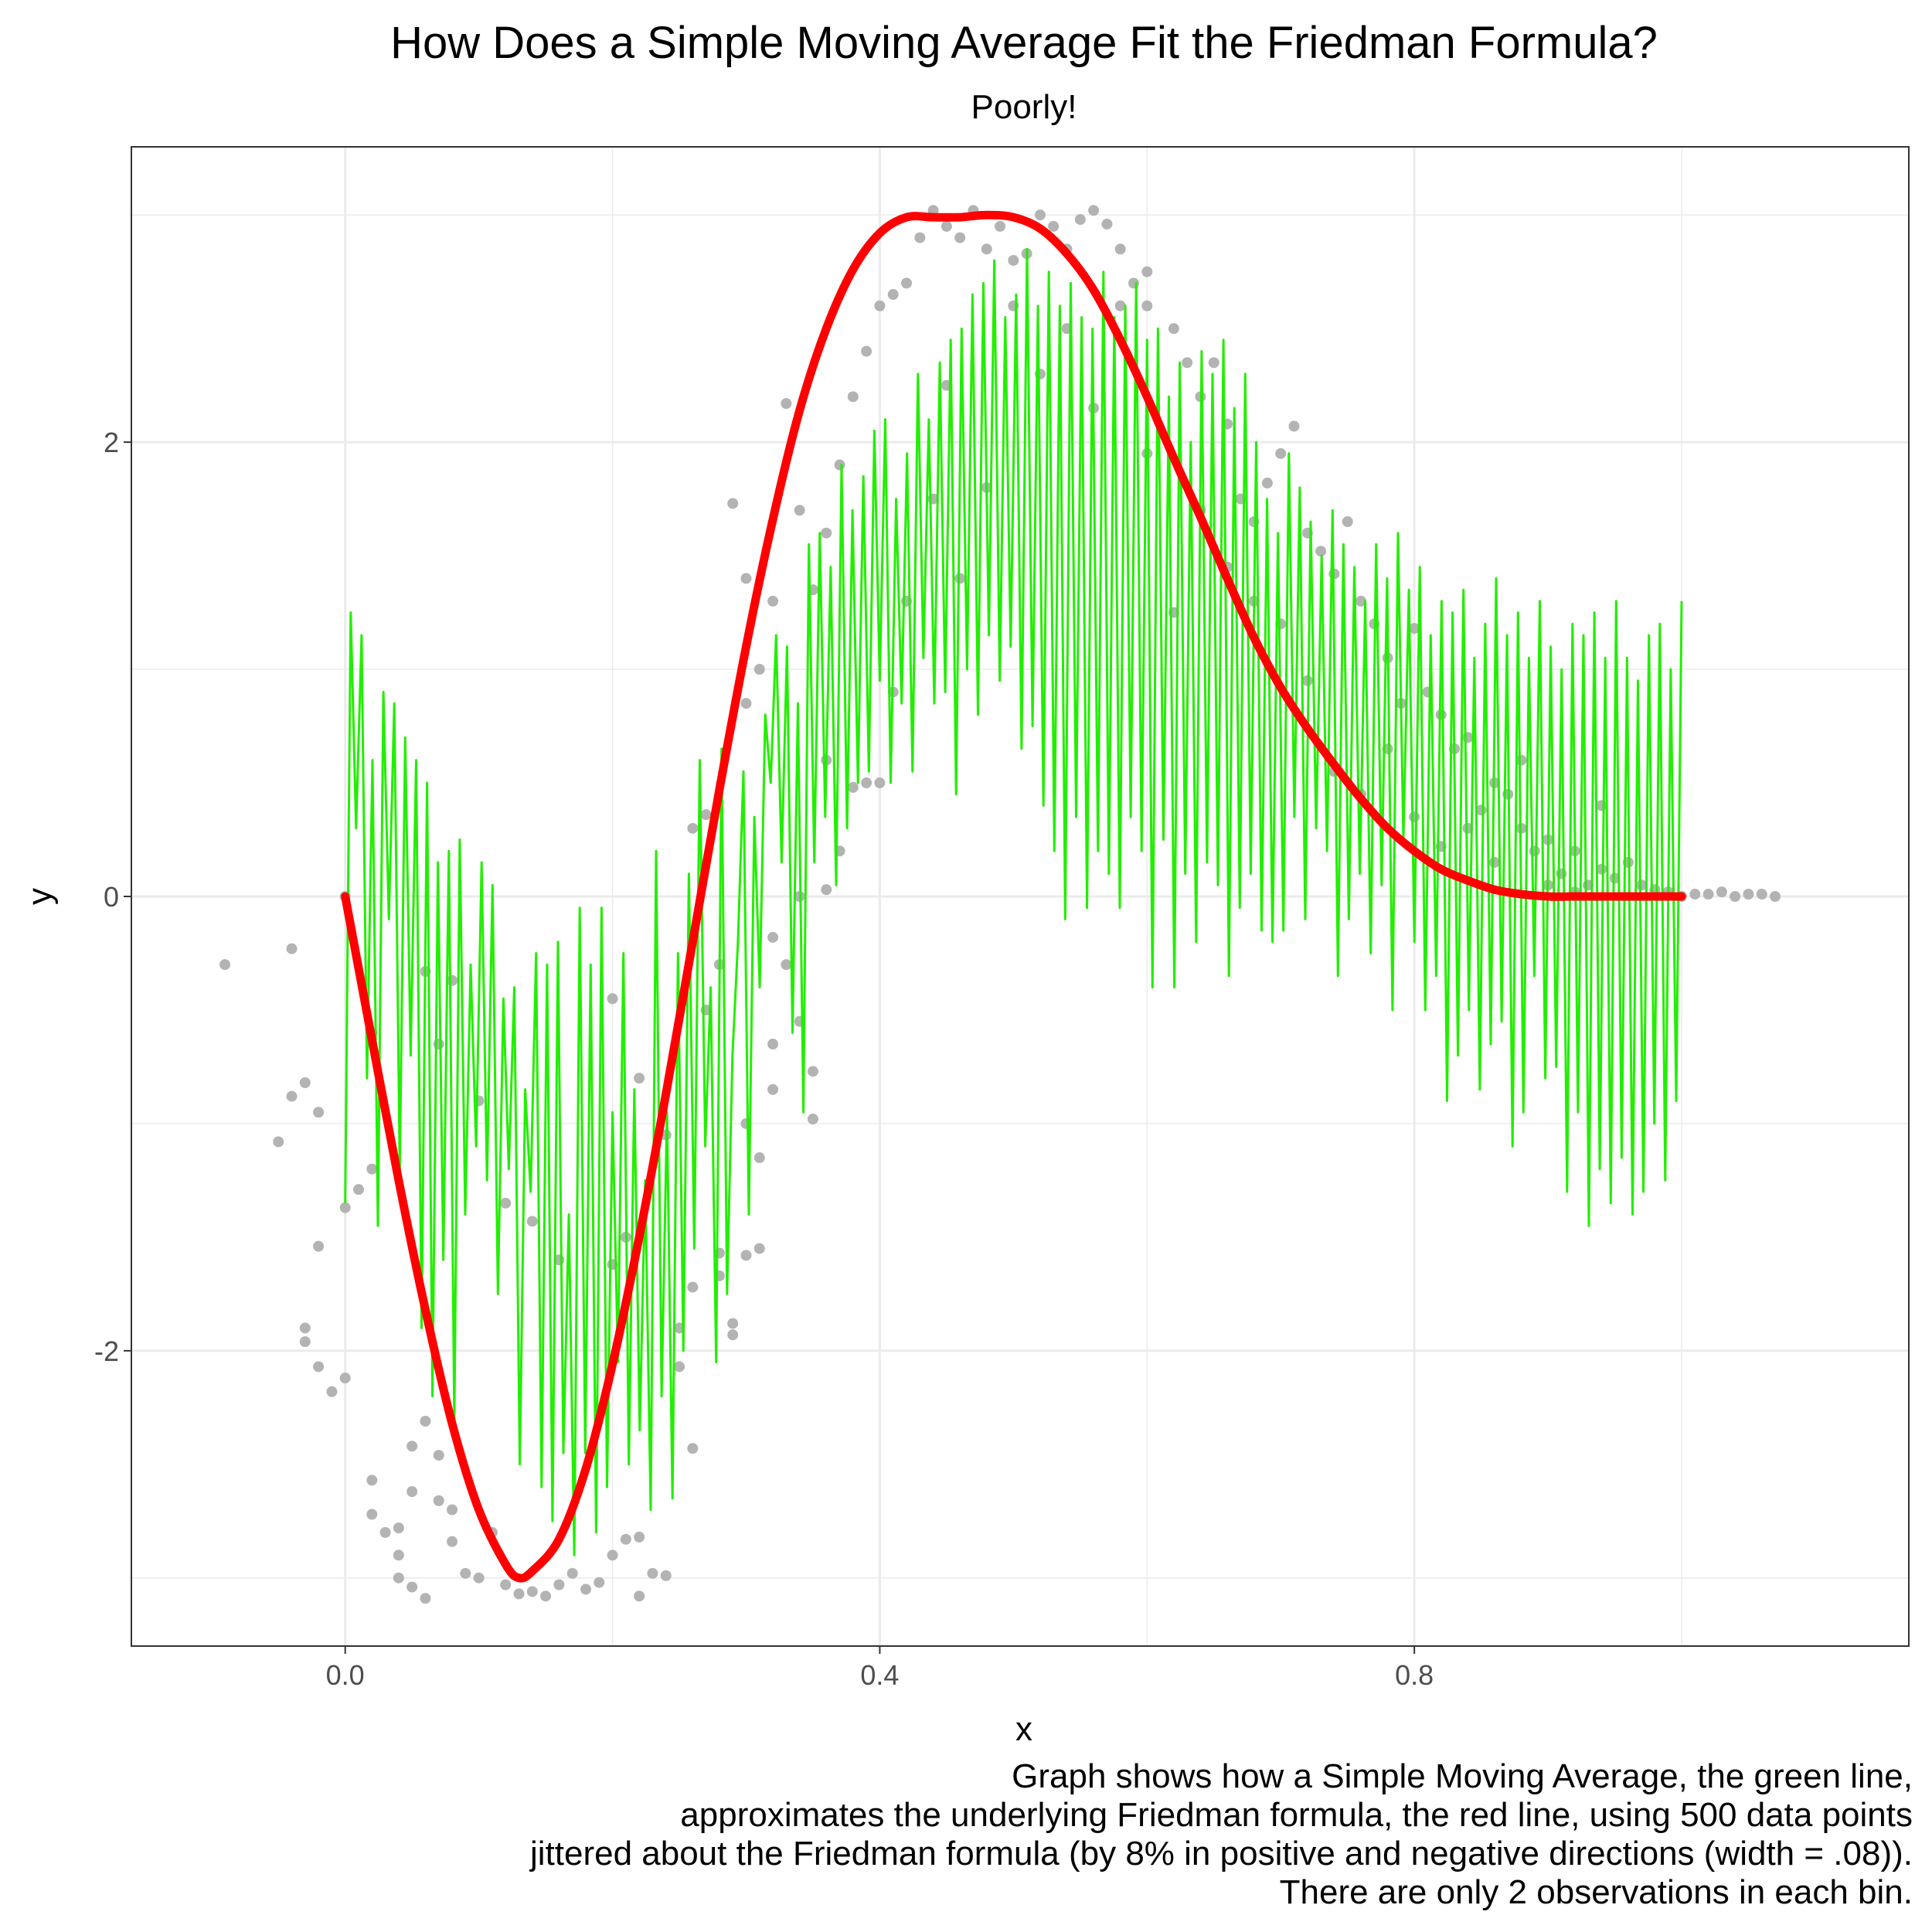 This screenshot has width=1932, height=1932. What do you see at coordinates (1414, 1675) in the screenshot?
I see `x-tick-label: 0.8` at bounding box center [1414, 1675].